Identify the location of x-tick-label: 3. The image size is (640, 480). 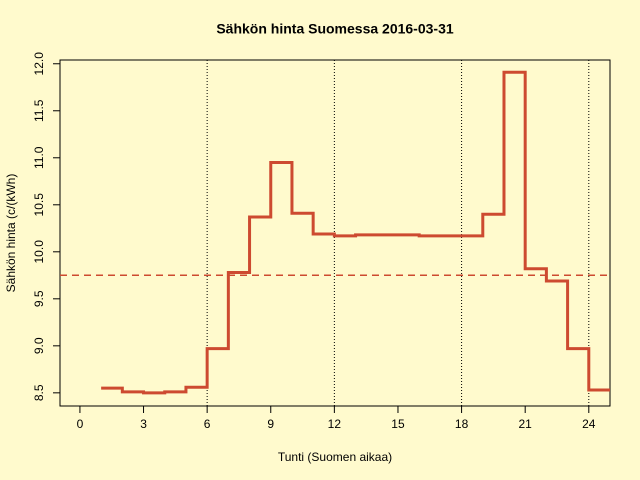
(143, 424).